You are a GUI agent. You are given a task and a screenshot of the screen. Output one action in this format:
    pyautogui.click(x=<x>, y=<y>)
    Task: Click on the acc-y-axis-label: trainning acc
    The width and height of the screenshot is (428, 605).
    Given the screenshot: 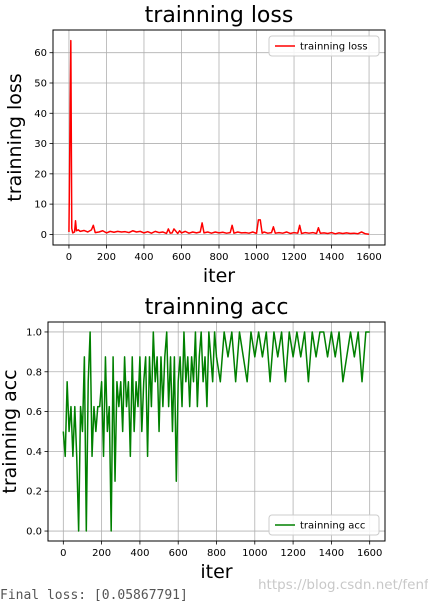 What is the action you would take?
    pyautogui.click(x=10, y=431)
    